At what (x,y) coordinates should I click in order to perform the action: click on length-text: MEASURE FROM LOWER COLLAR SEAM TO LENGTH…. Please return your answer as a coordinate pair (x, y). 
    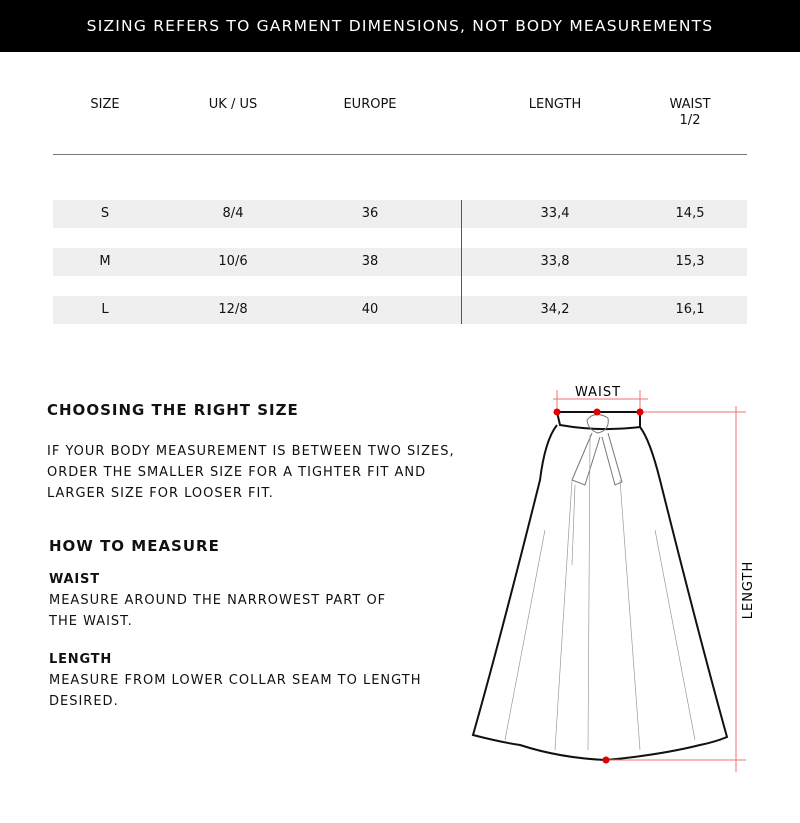
    Looking at the image, I should click on (235, 691).